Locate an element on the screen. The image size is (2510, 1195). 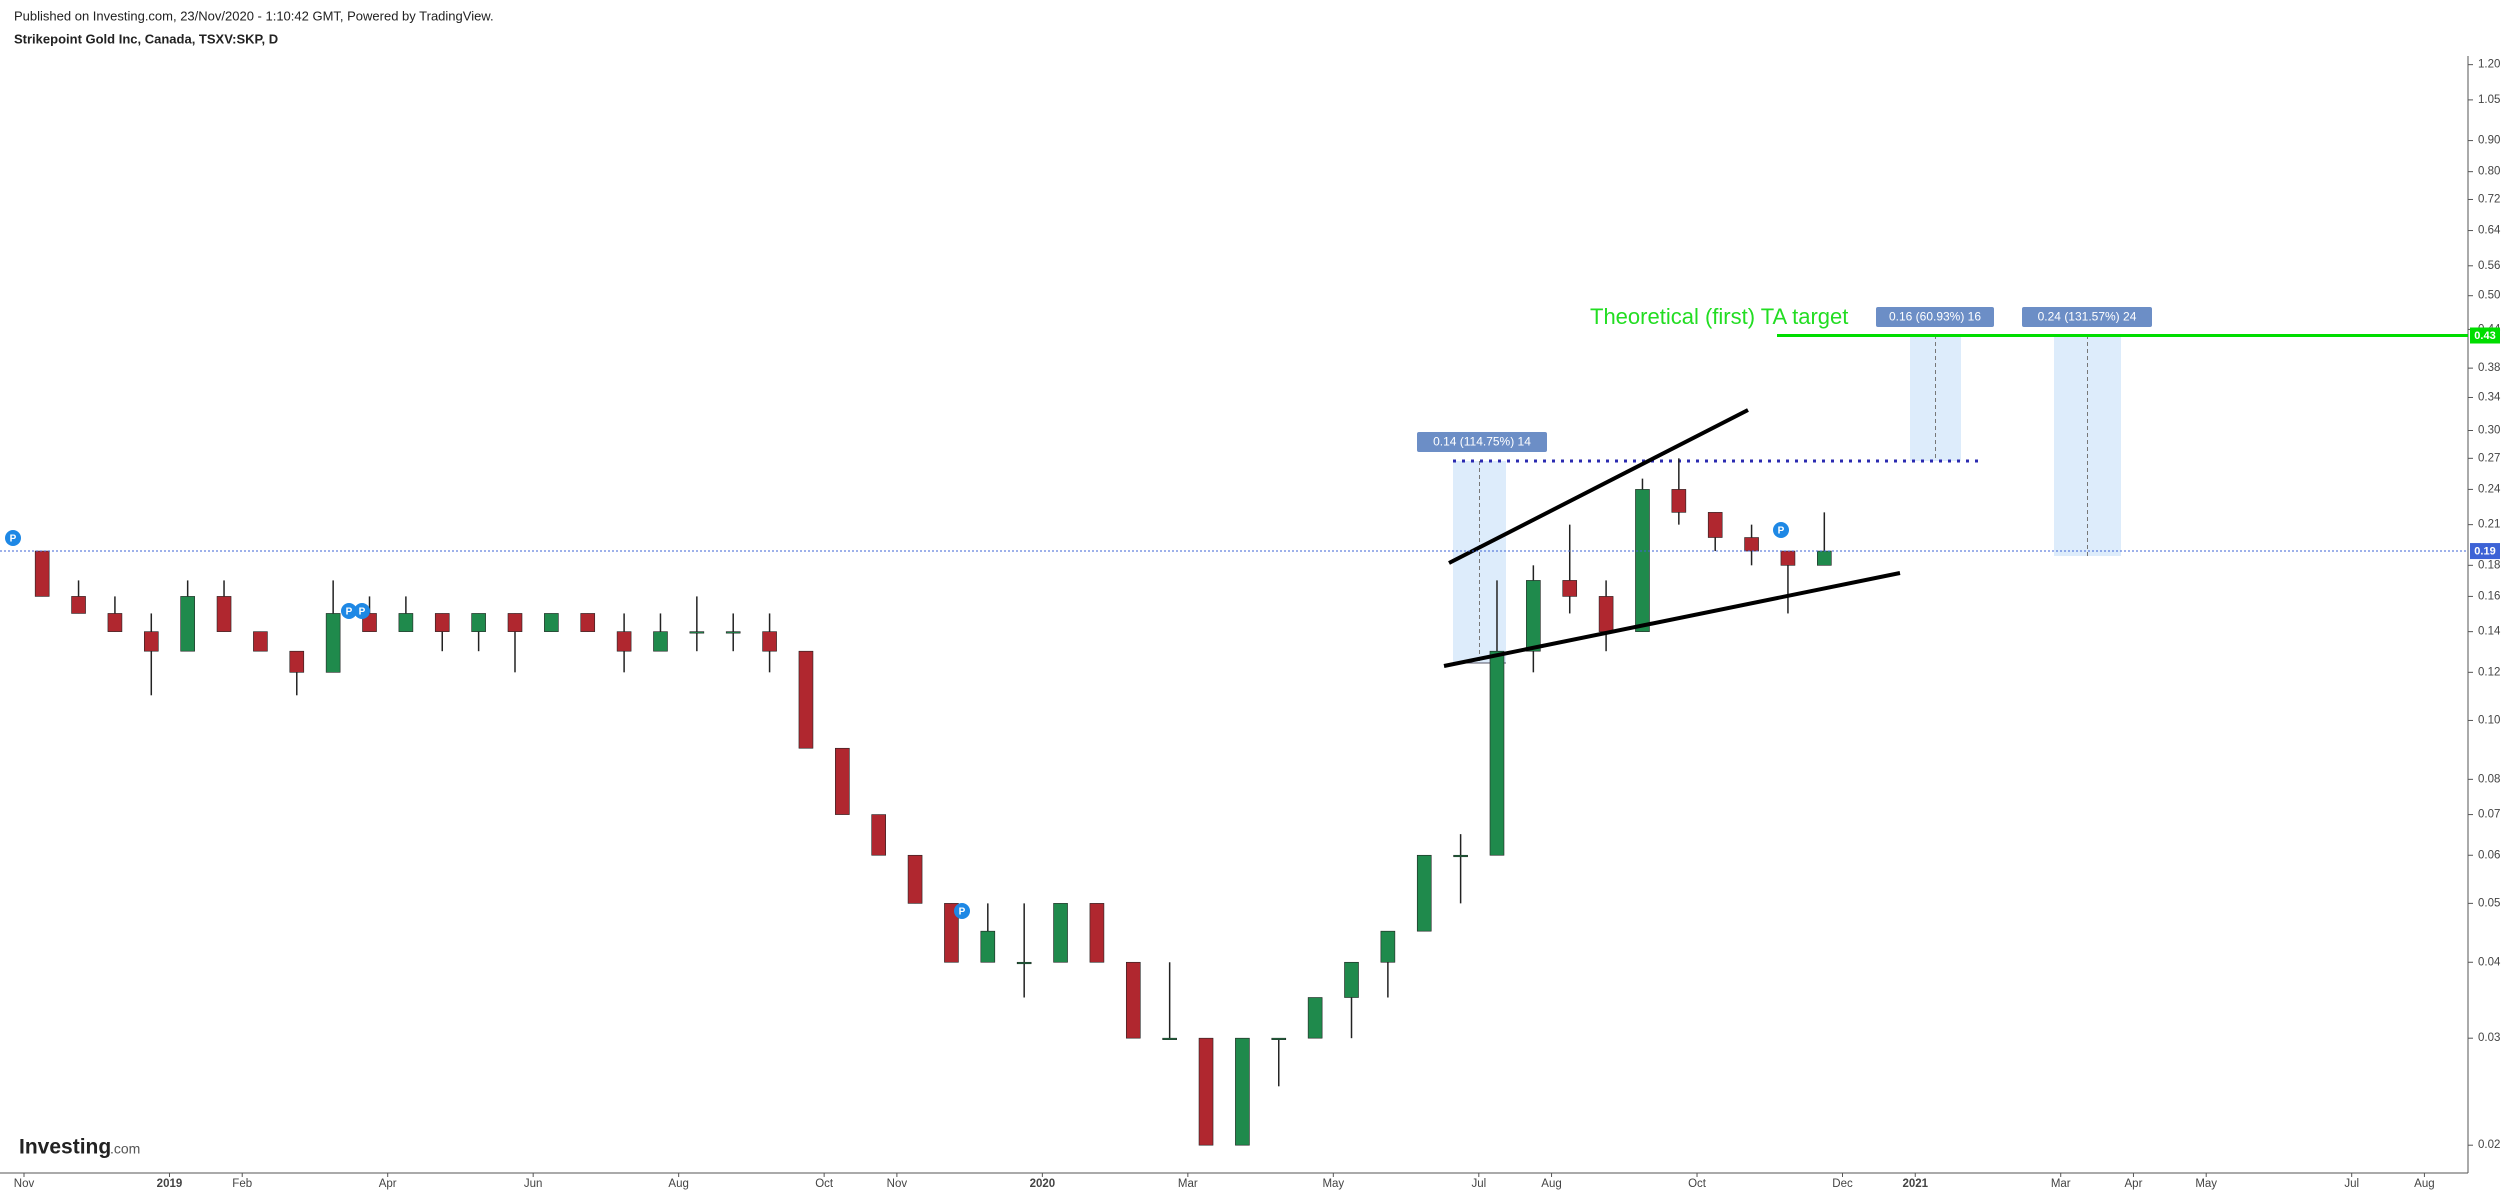
measure-label: 0.14 (114.75%) 14 is located at coordinates (1482, 442).